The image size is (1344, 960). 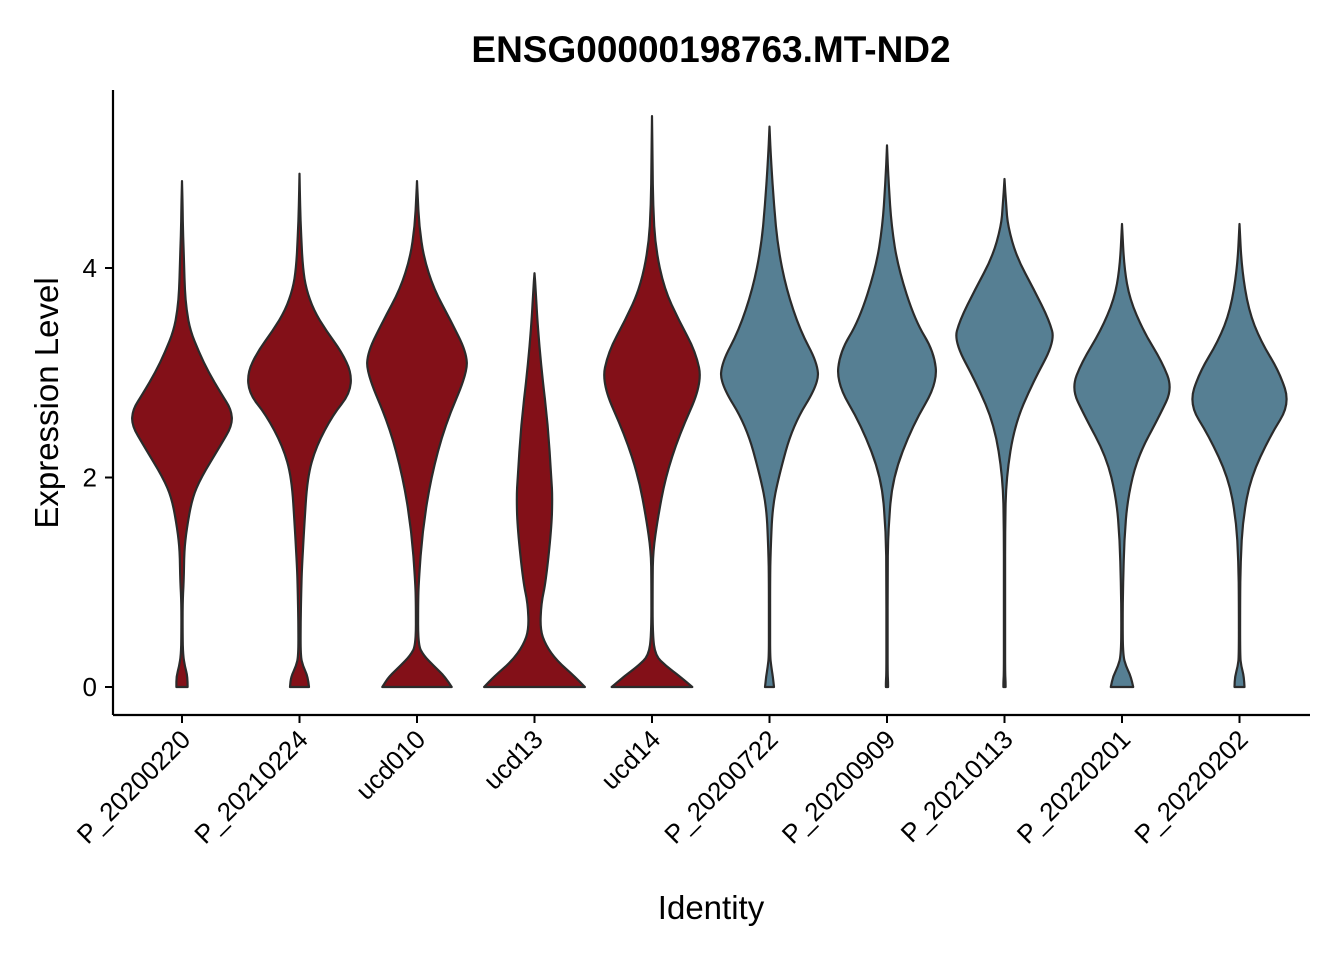 What do you see at coordinates (98, 477) in the screenshot?
I see `y-axis-ticks: 0 2 4` at bounding box center [98, 477].